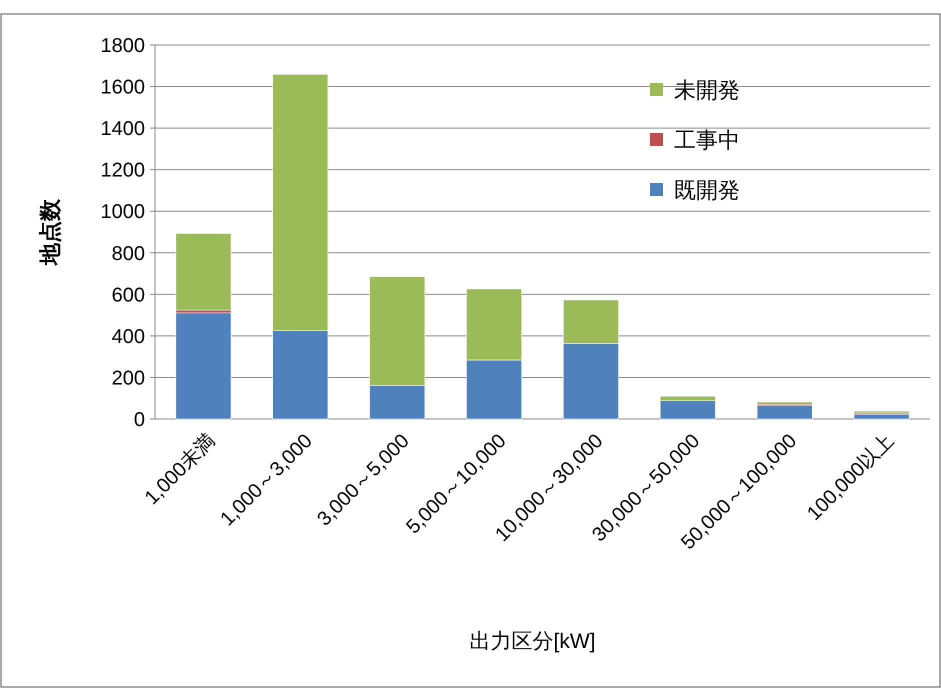  Describe the element at coordinates (707, 140) in the screenshot. I see `legend-label: 工事中` at that location.